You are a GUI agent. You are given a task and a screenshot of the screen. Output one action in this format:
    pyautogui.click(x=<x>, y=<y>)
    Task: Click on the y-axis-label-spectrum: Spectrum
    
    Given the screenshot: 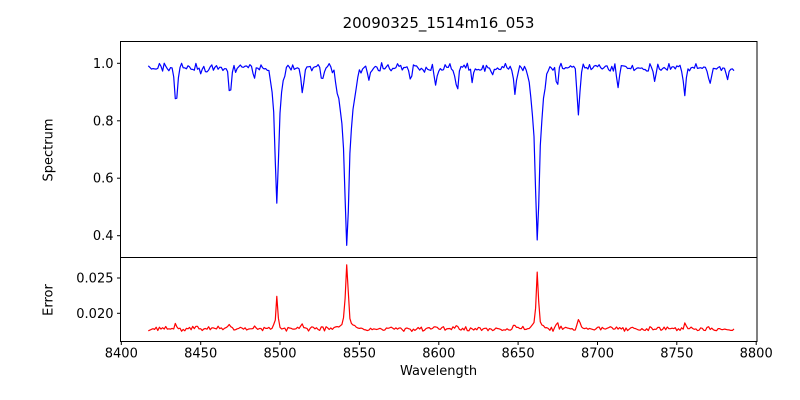 What is the action you would take?
    pyautogui.click(x=49, y=150)
    